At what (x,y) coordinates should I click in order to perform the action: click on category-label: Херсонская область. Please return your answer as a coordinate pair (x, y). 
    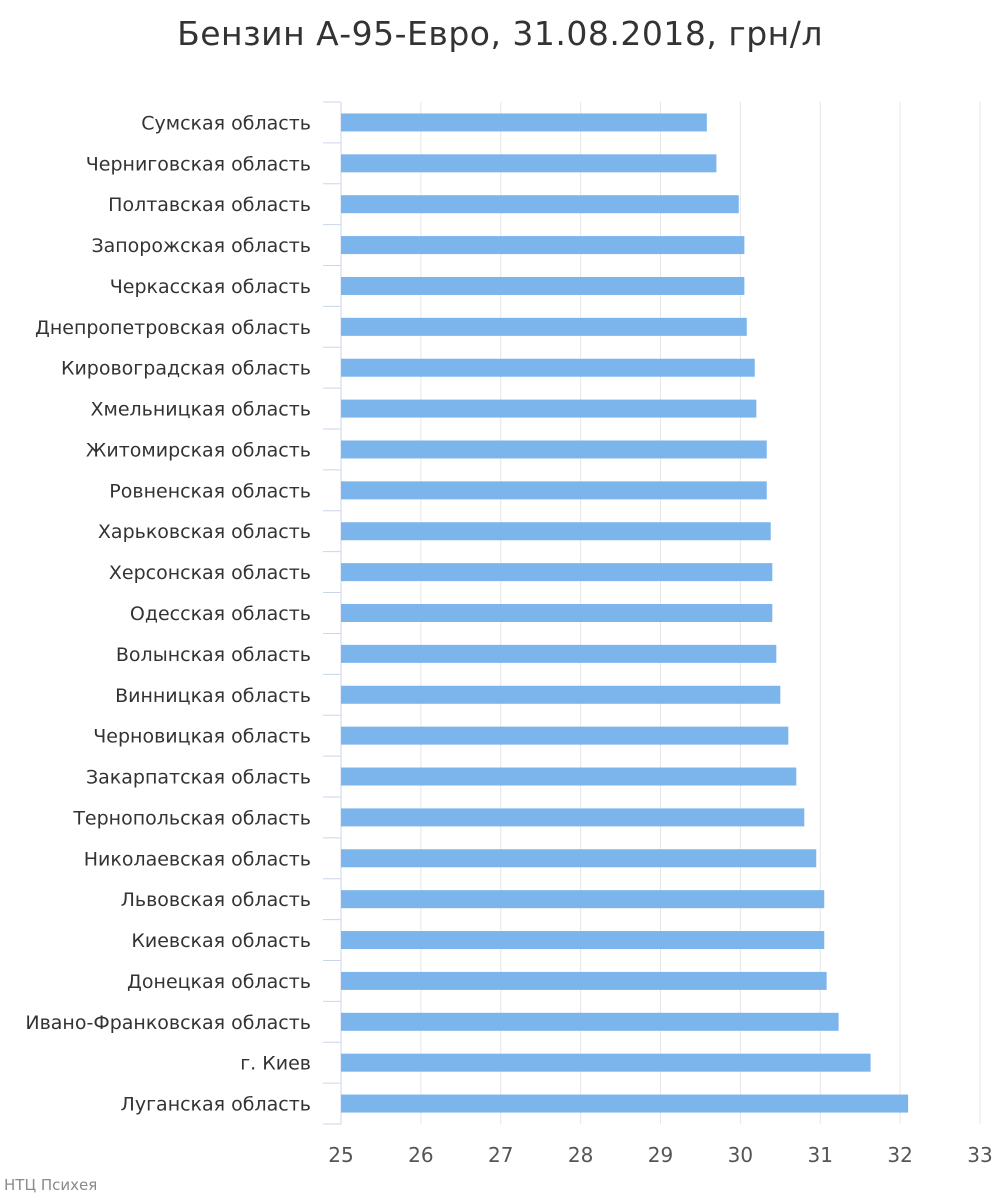
    Looking at the image, I should click on (210, 573).